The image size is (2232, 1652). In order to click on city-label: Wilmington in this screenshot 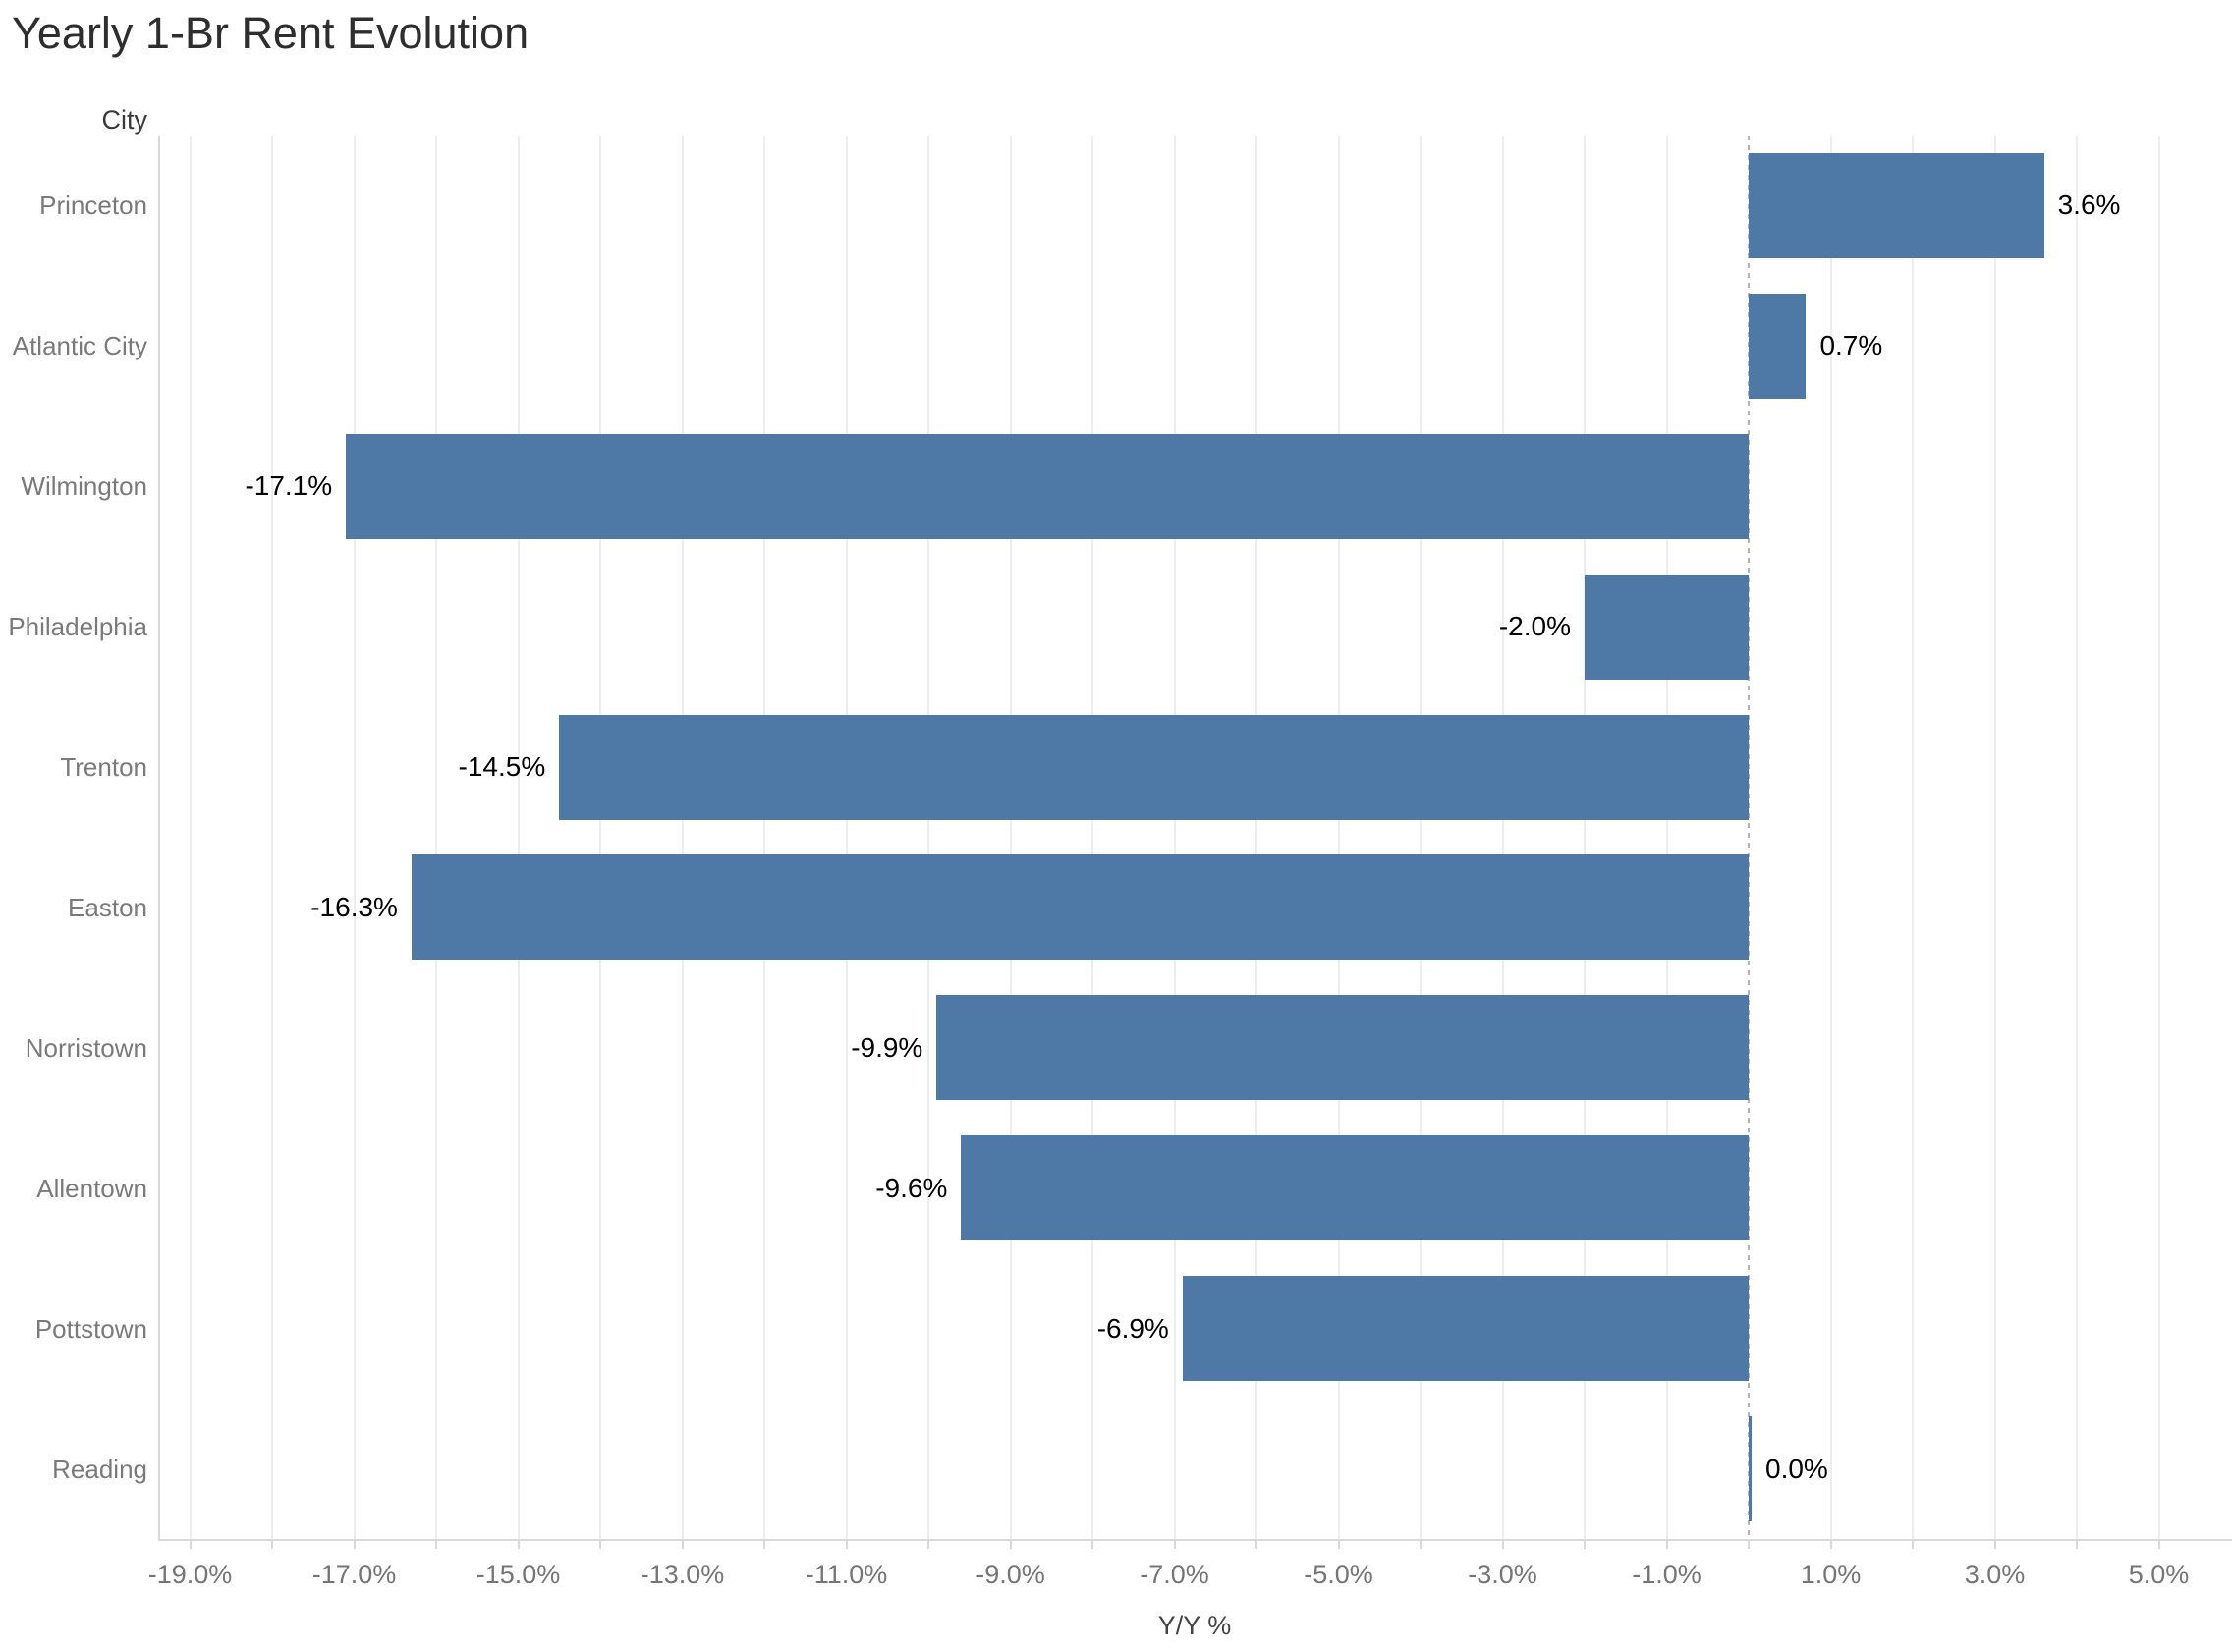, I will do `click(84, 486)`.